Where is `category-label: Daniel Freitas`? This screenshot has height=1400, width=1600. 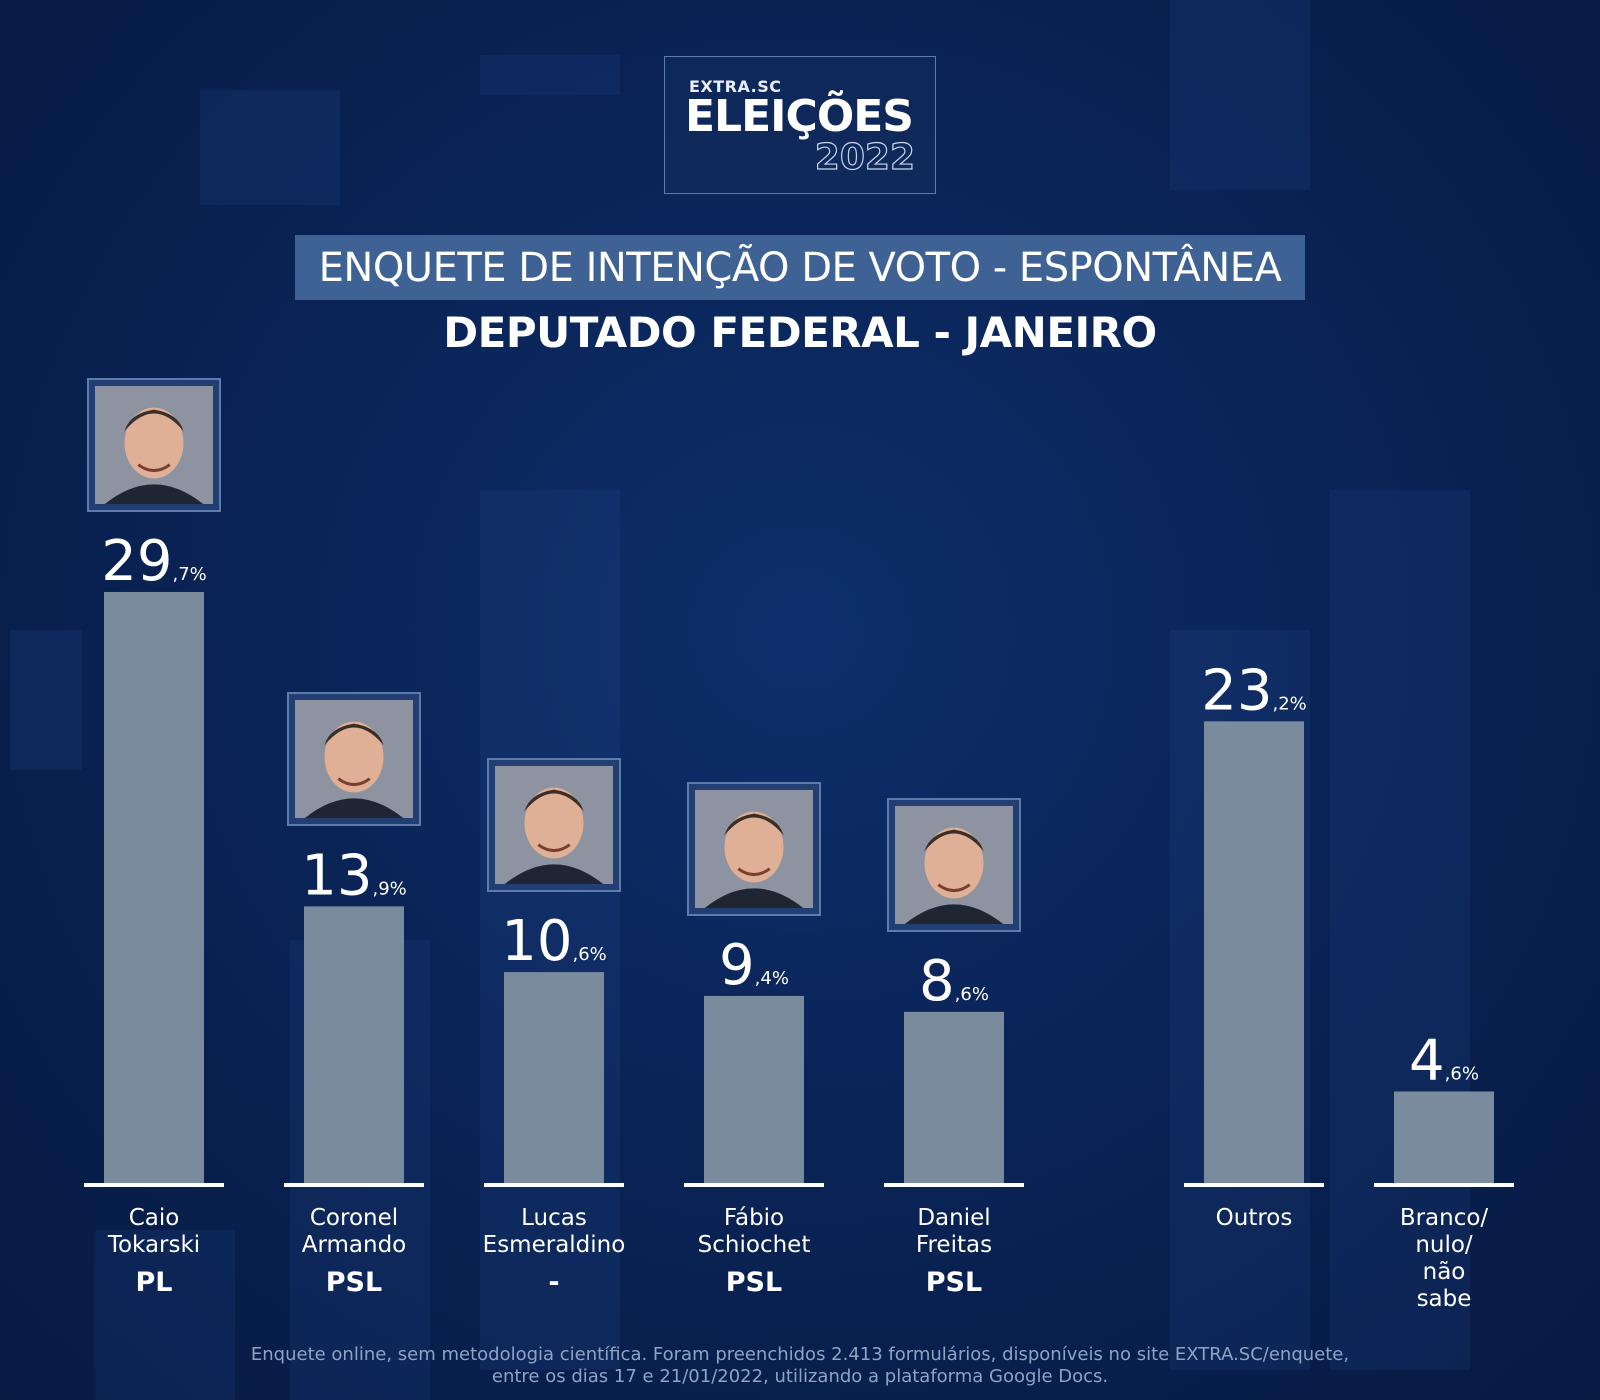 category-label: Daniel Freitas is located at coordinates (954, 1231).